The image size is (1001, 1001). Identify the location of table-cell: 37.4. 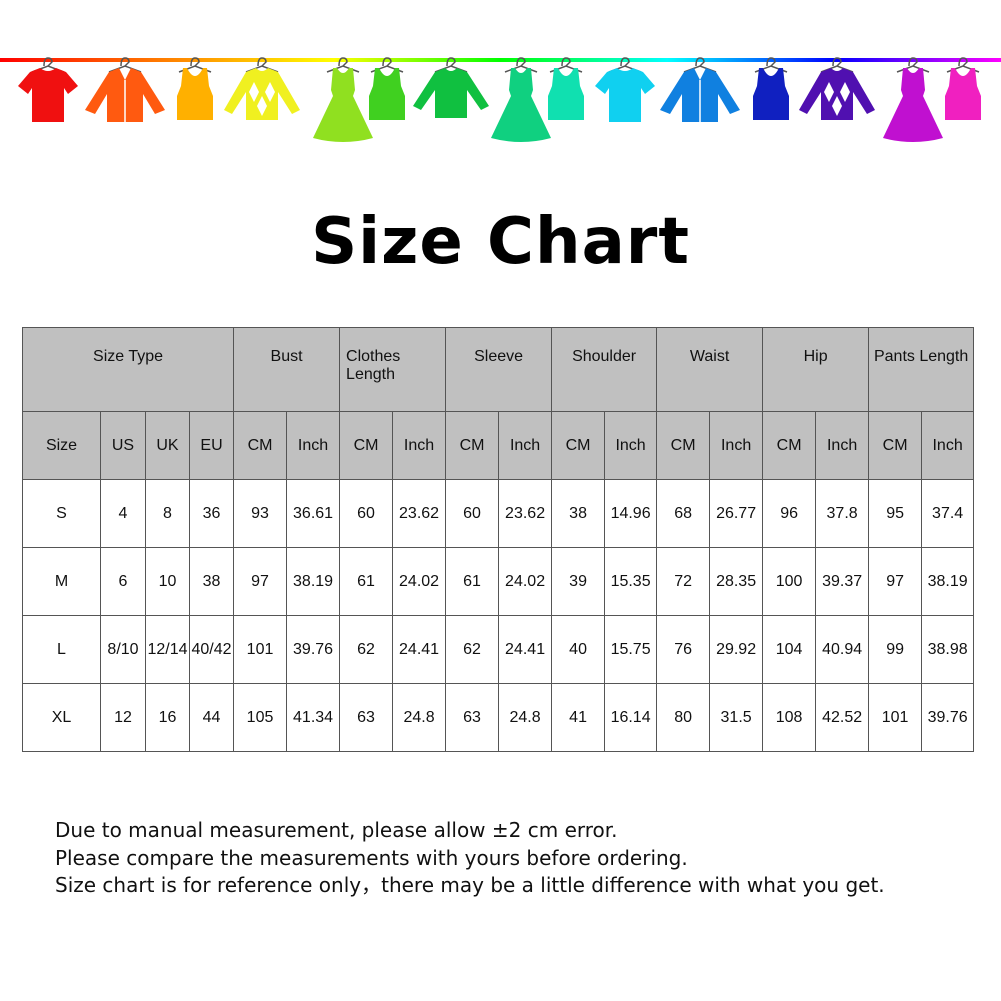
(948, 513).